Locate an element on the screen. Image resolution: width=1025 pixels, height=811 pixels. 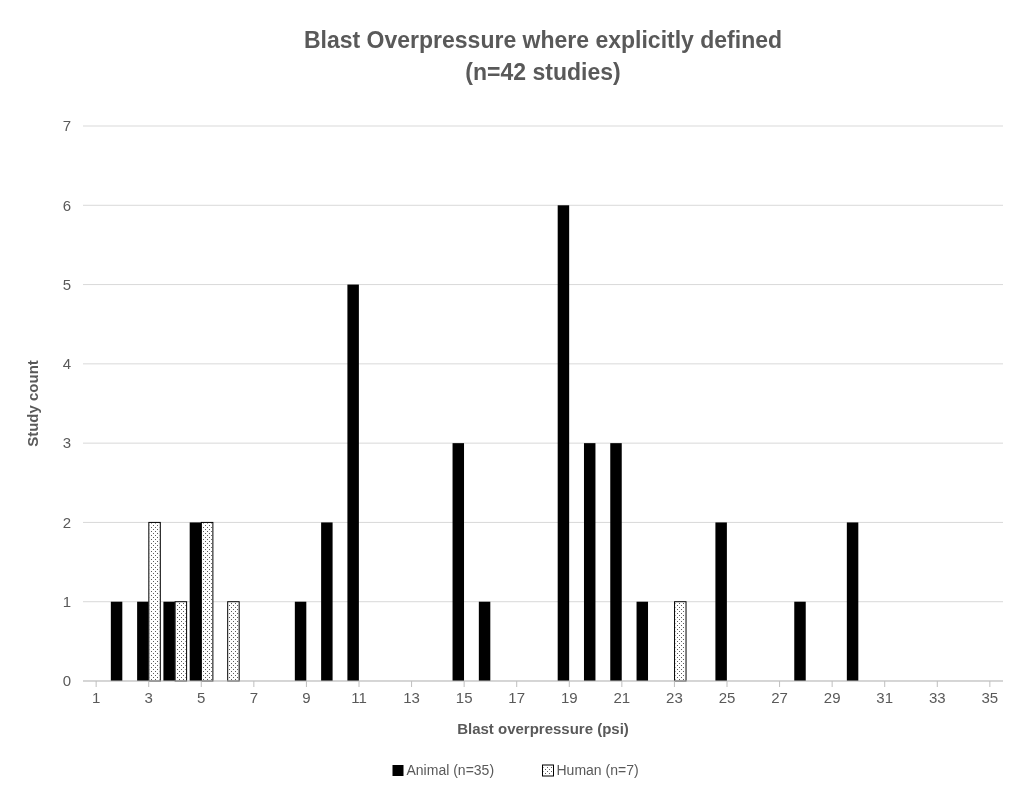
x-tick-label: 9 is located at coordinates (306, 697).